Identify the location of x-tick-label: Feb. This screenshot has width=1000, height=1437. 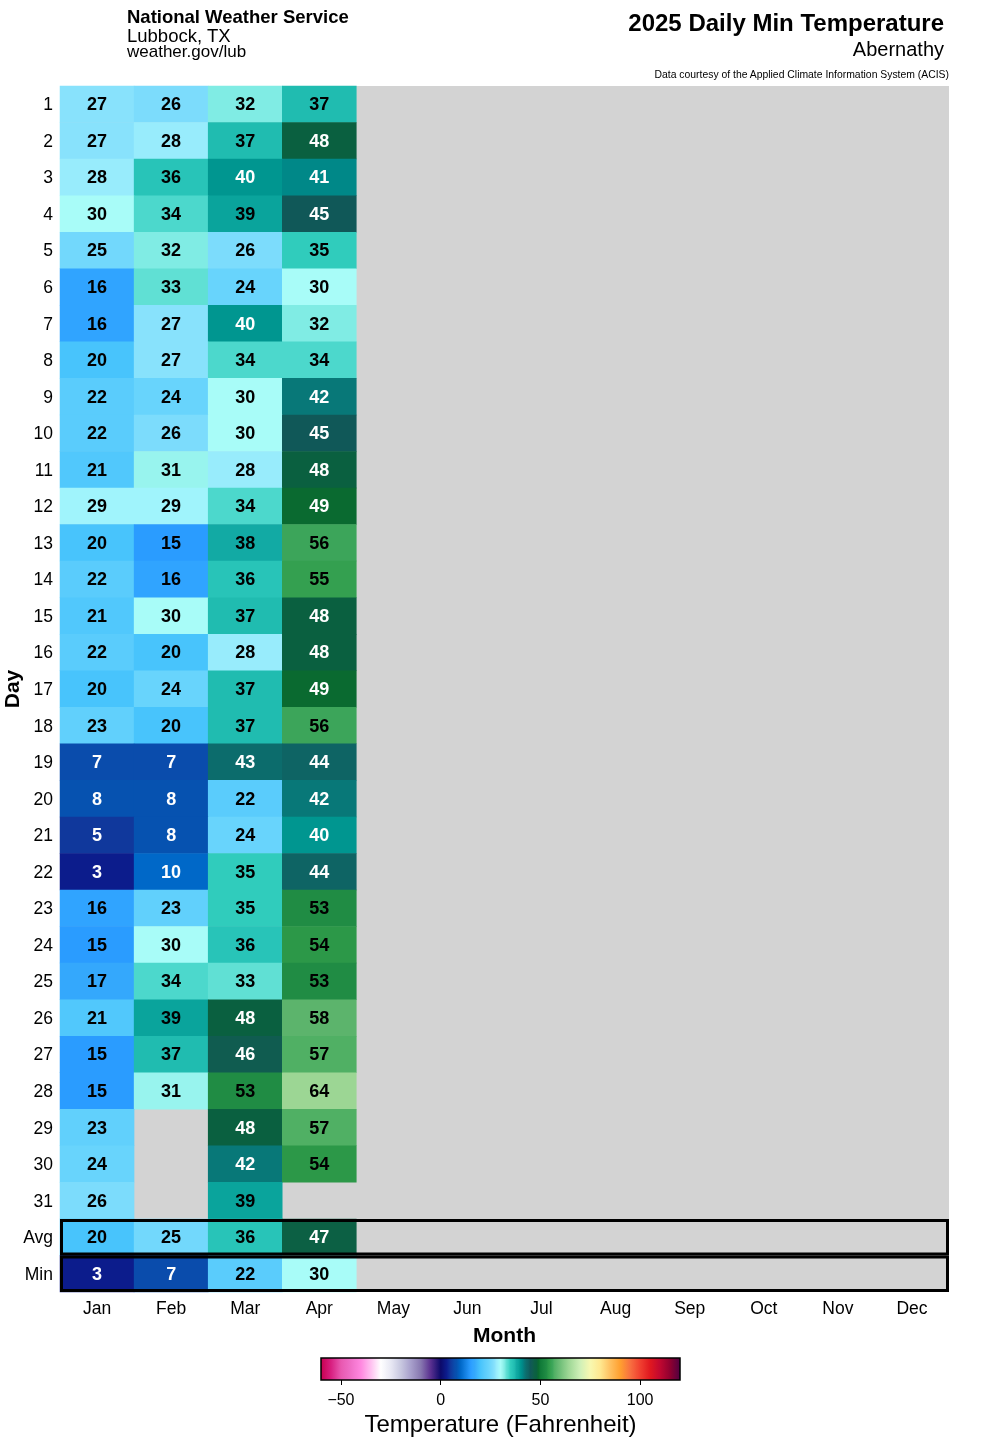
(171, 1308).